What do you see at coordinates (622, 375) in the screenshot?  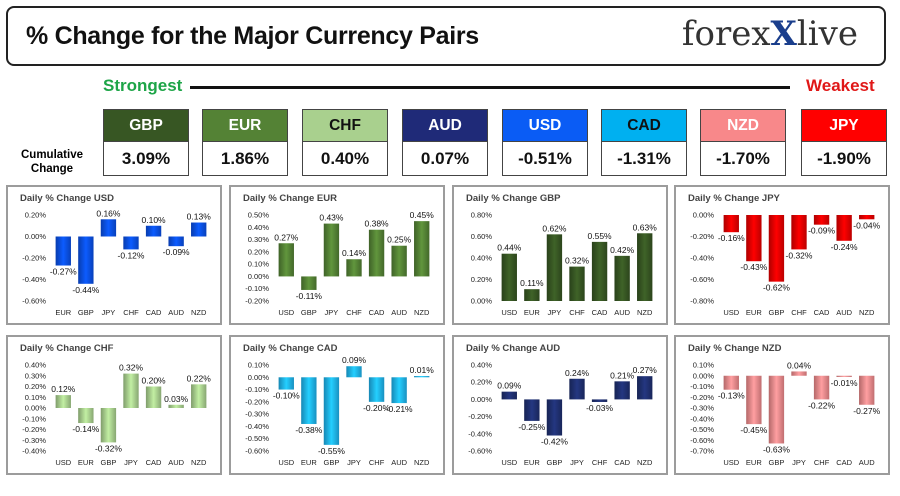 I see `data-label: 0.21%` at bounding box center [622, 375].